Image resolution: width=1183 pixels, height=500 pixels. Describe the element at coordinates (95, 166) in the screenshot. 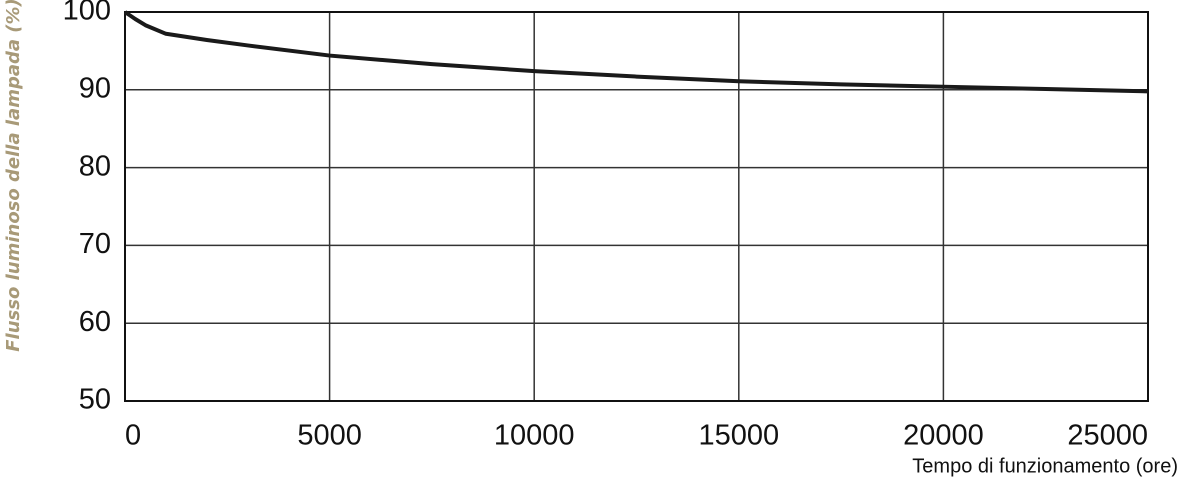

I see `y-tick-label: 80` at that location.